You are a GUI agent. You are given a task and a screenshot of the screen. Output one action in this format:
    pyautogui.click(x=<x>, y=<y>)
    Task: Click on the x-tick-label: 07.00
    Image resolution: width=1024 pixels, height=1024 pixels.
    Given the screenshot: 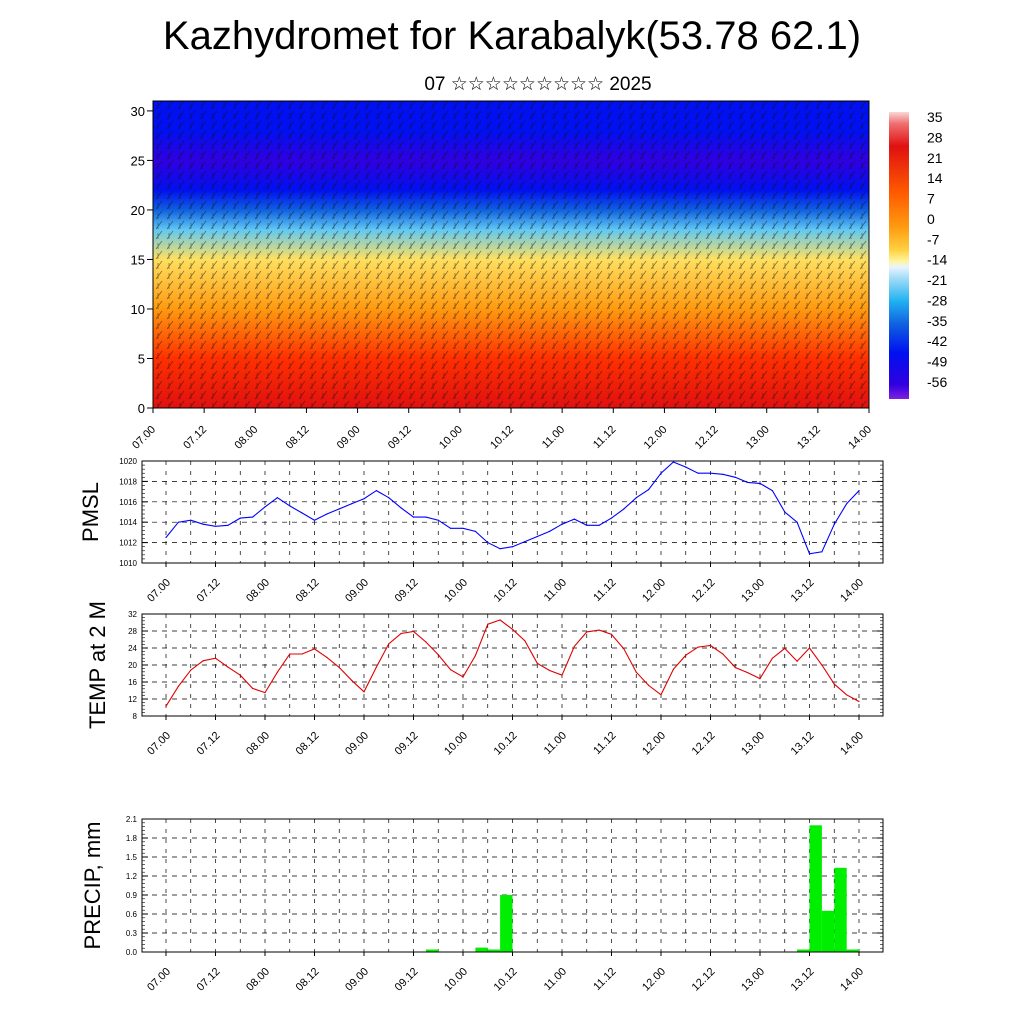 What is the action you would take?
    pyautogui.click(x=159, y=591)
    